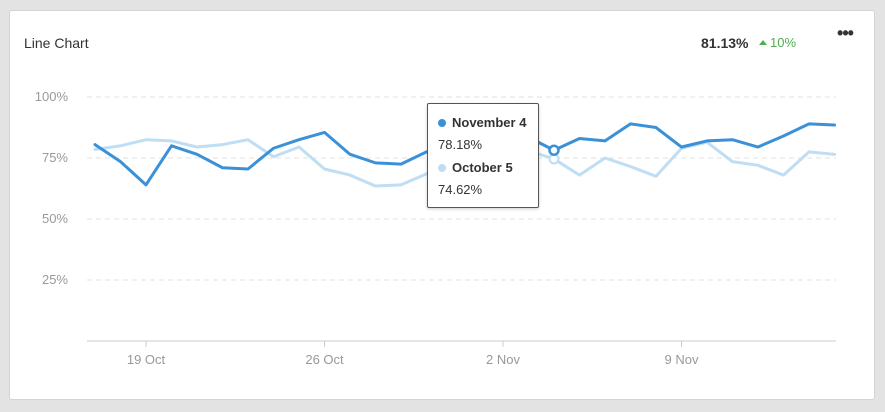 The image size is (885, 412). Describe the element at coordinates (442, 122) in the screenshot. I see `series-current-dot-icon` at that location.